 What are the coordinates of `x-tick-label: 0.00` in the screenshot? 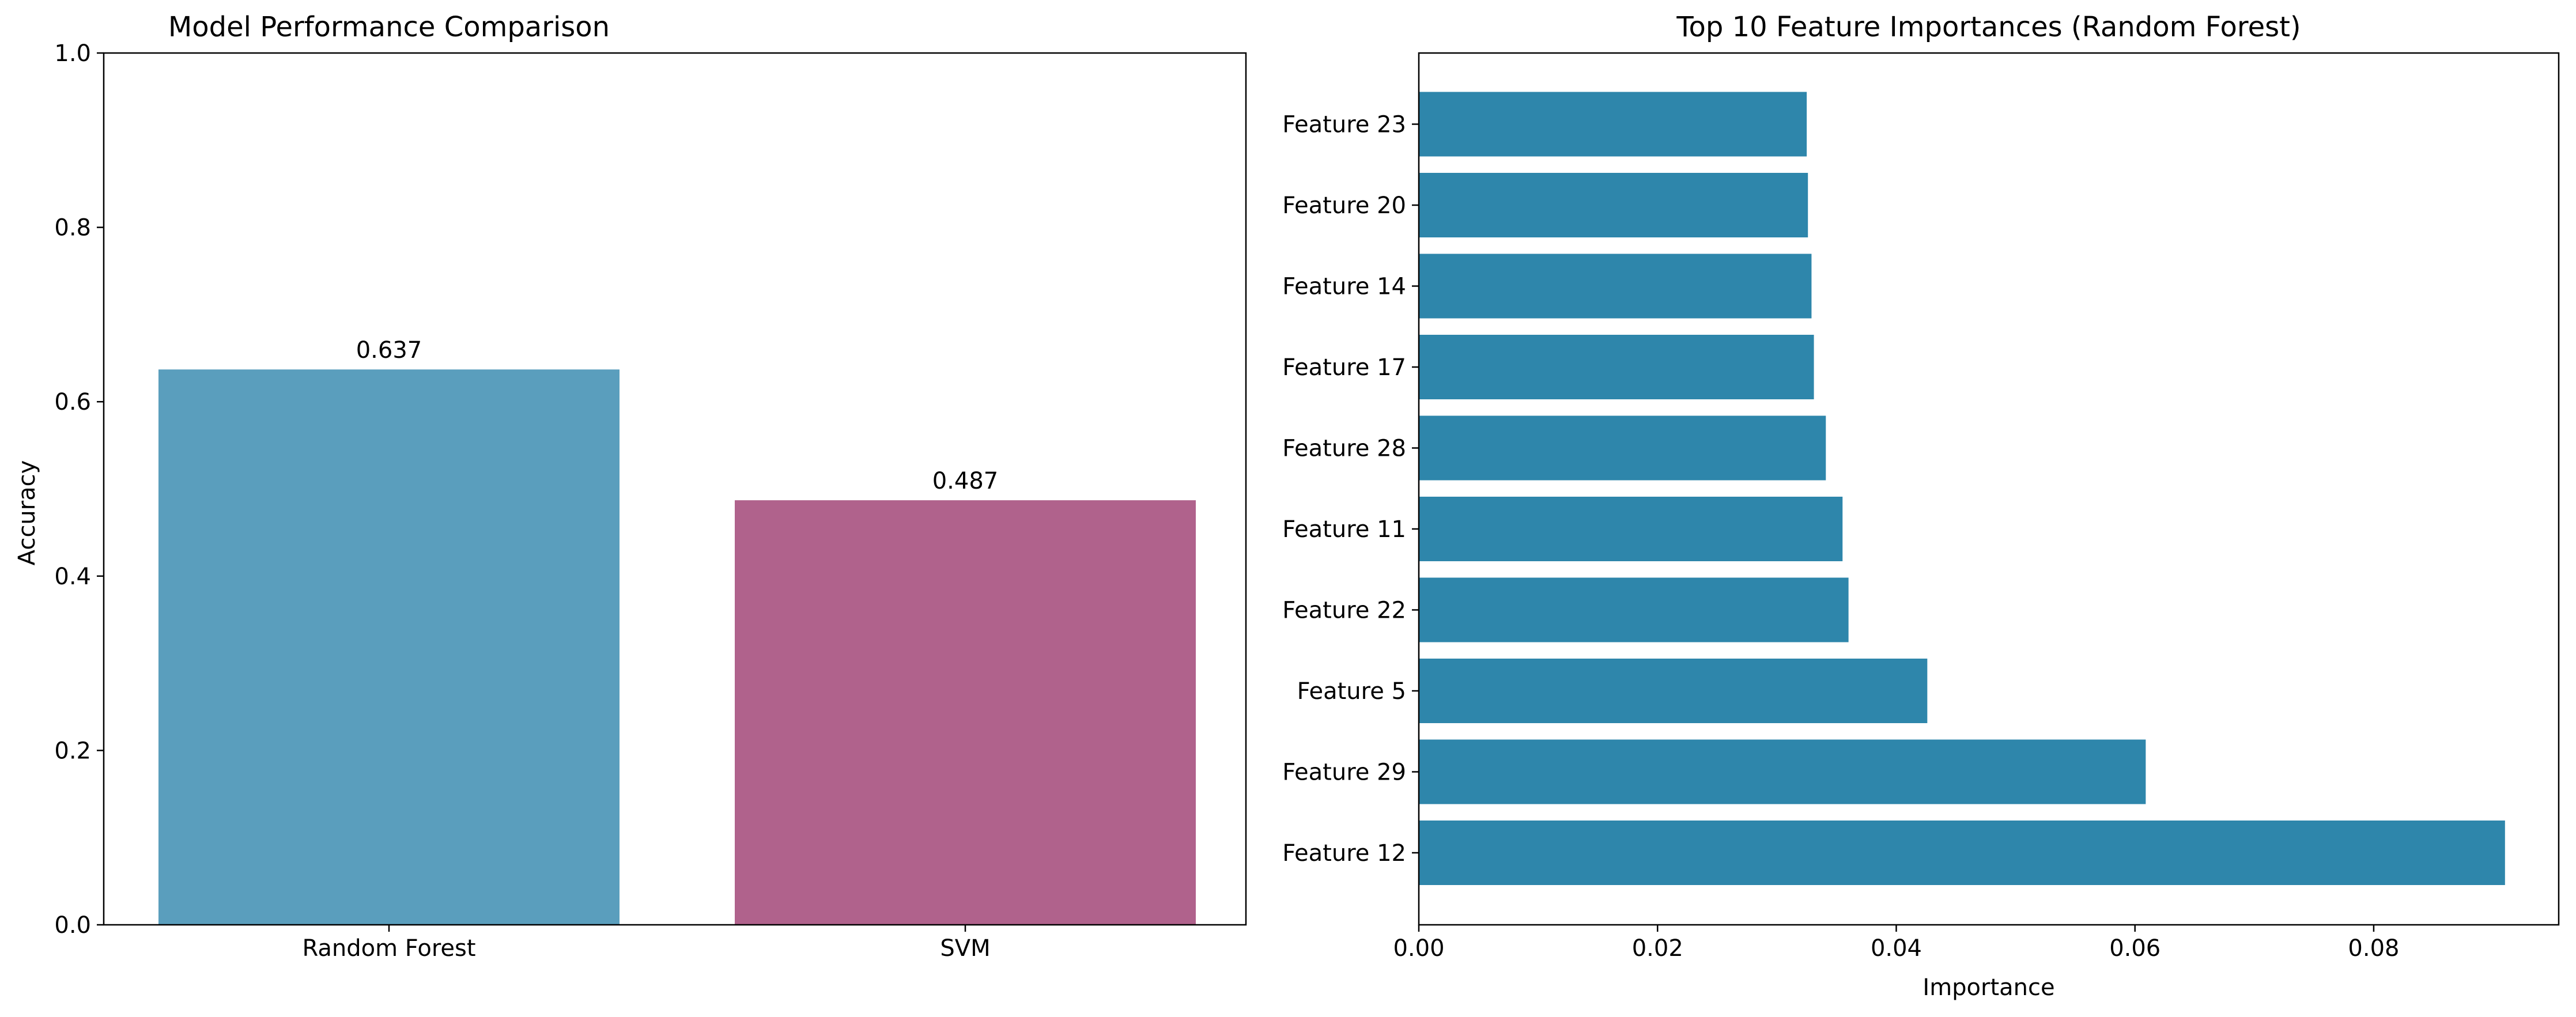 It's located at (1418, 948).